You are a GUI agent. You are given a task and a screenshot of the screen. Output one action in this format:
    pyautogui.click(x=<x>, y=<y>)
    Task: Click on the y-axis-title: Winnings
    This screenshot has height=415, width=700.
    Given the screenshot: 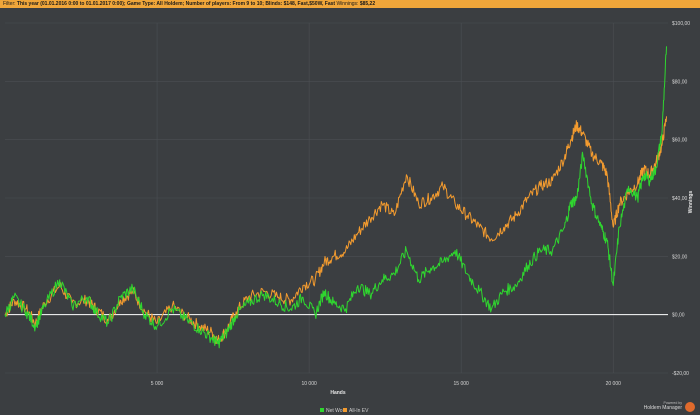 What is the action you would take?
    pyautogui.click(x=691, y=202)
    